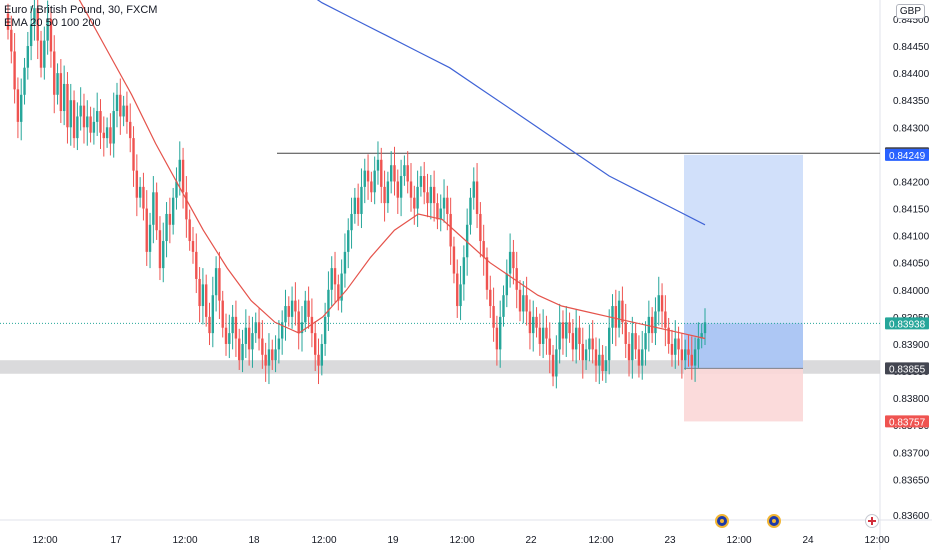 The image size is (932, 555). Describe the element at coordinates (910, 11) in the screenshot. I see `currency-tag: GBP` at that location.